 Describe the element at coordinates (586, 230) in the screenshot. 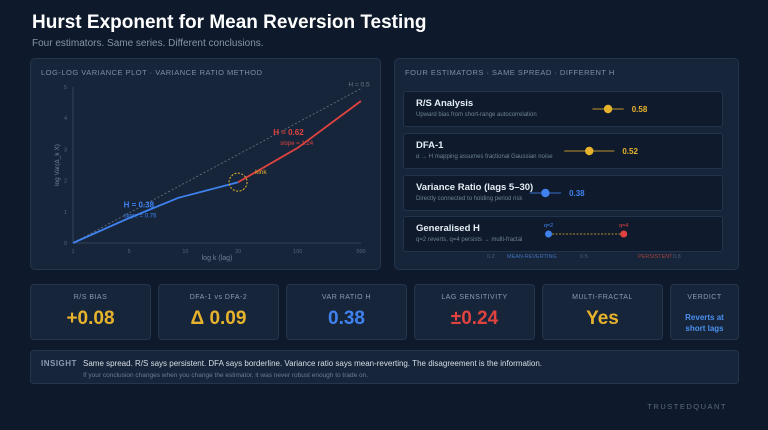

I see `estimator-plot-generalised: q=2 q=4` at that location.